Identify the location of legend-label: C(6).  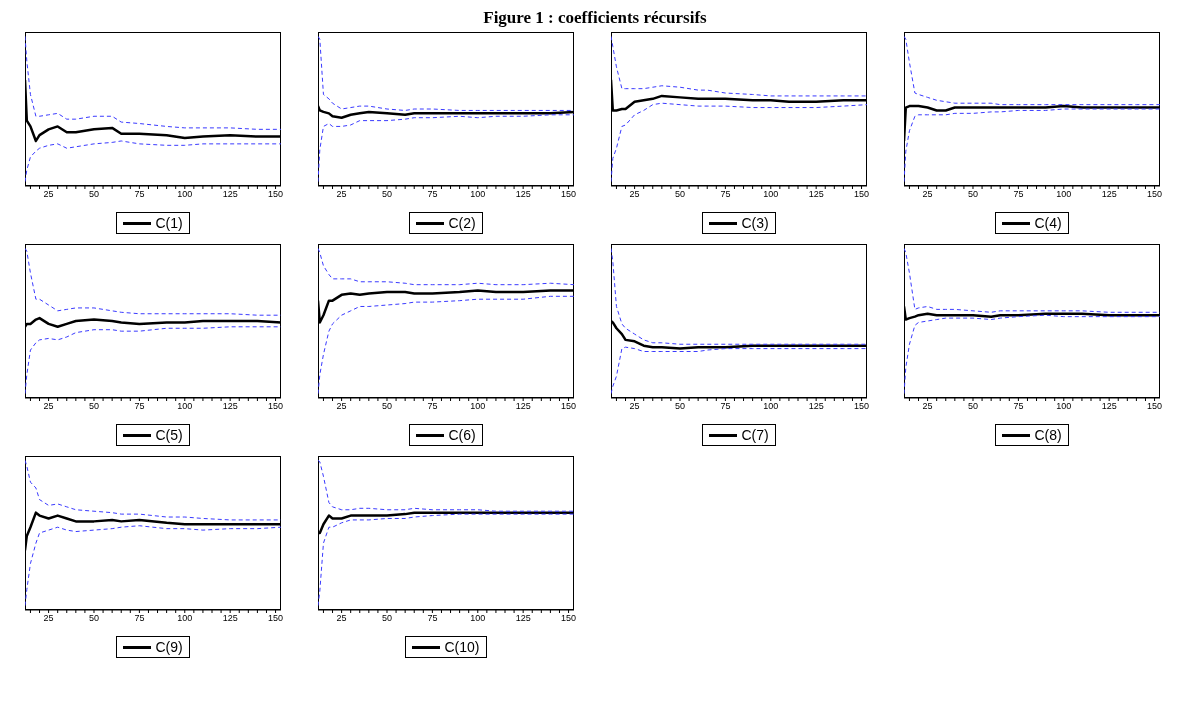
(462, 435).